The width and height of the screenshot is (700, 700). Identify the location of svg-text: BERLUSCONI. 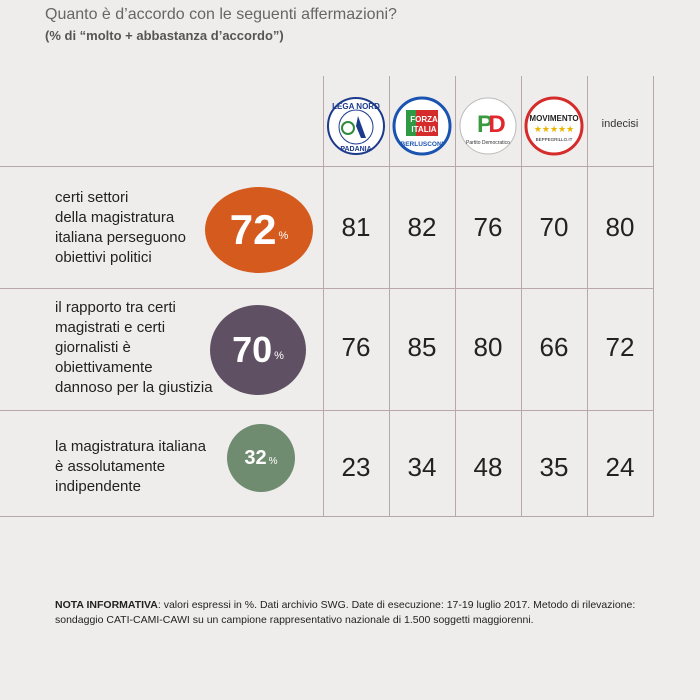
(422, 144).